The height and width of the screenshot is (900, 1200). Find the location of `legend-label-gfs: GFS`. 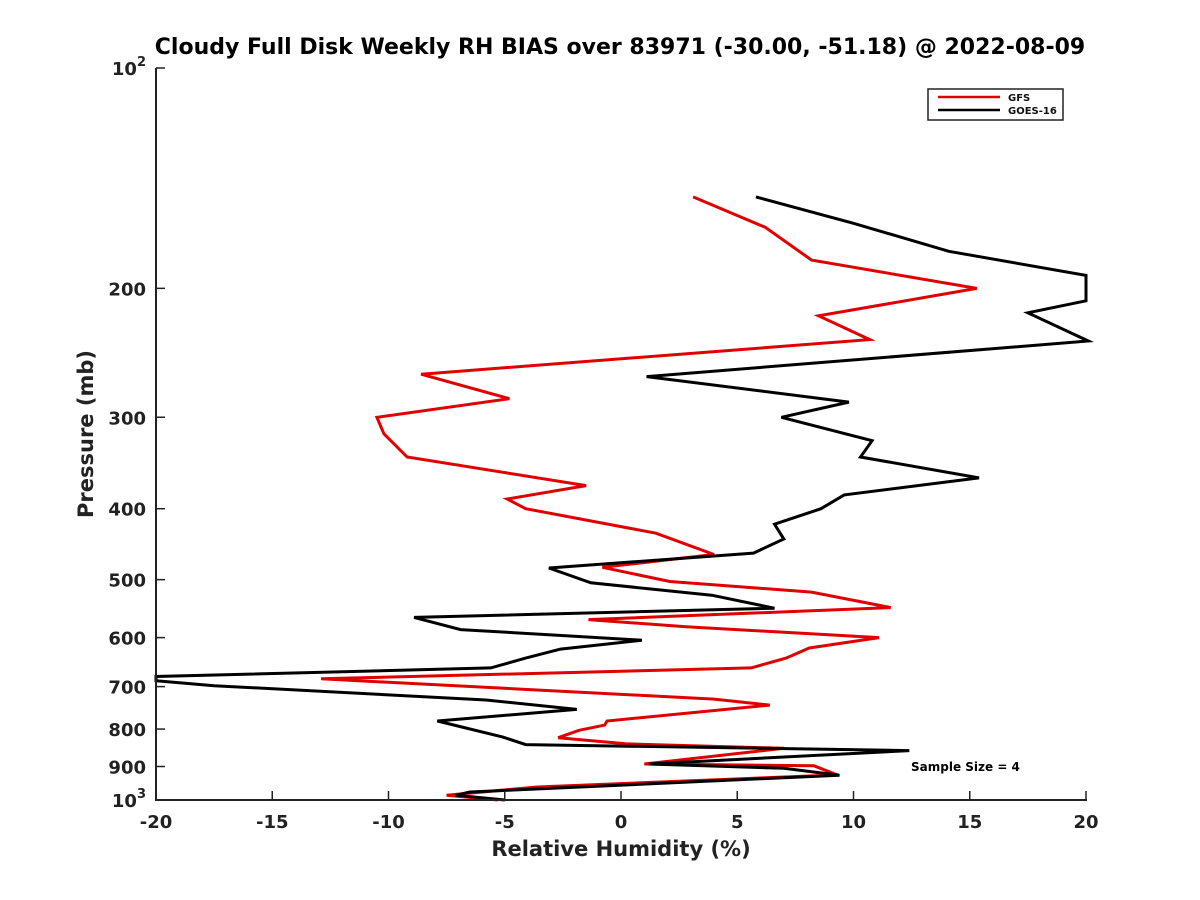

legend-label-gfs: GFS is located at coordinates (1019, 98).